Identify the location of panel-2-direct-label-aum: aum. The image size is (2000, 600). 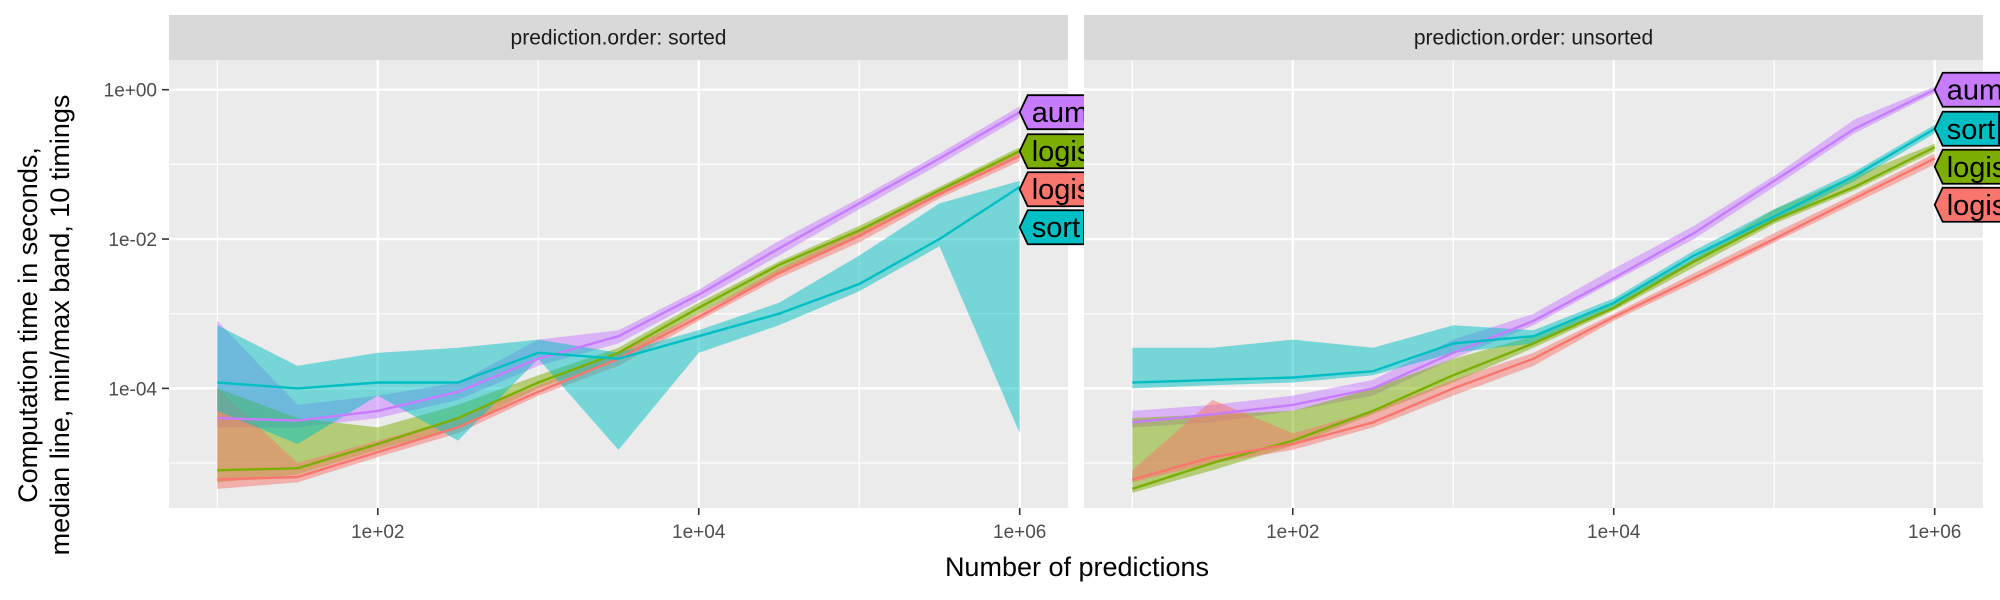
(1966, 89).